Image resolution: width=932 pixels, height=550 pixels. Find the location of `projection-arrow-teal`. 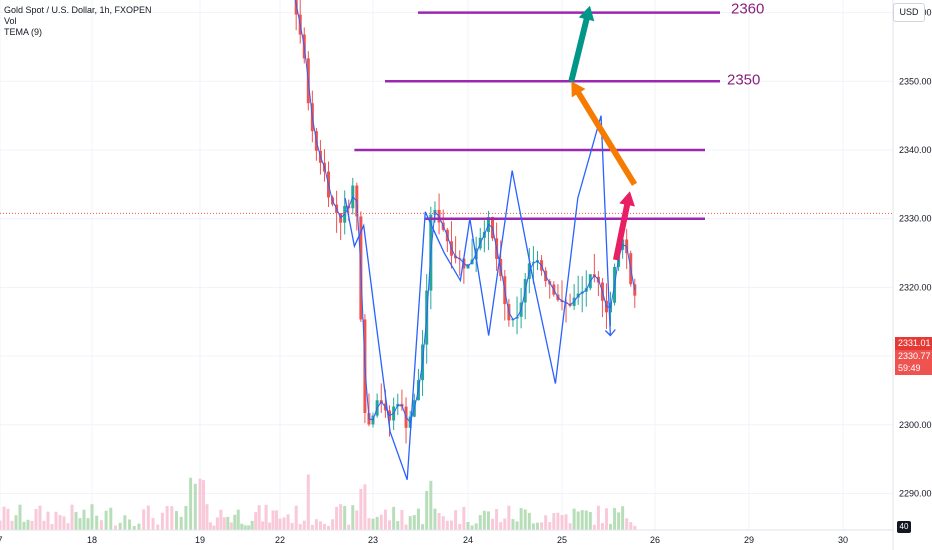

projection-arrow-teal is located at coordinates (581, 44).